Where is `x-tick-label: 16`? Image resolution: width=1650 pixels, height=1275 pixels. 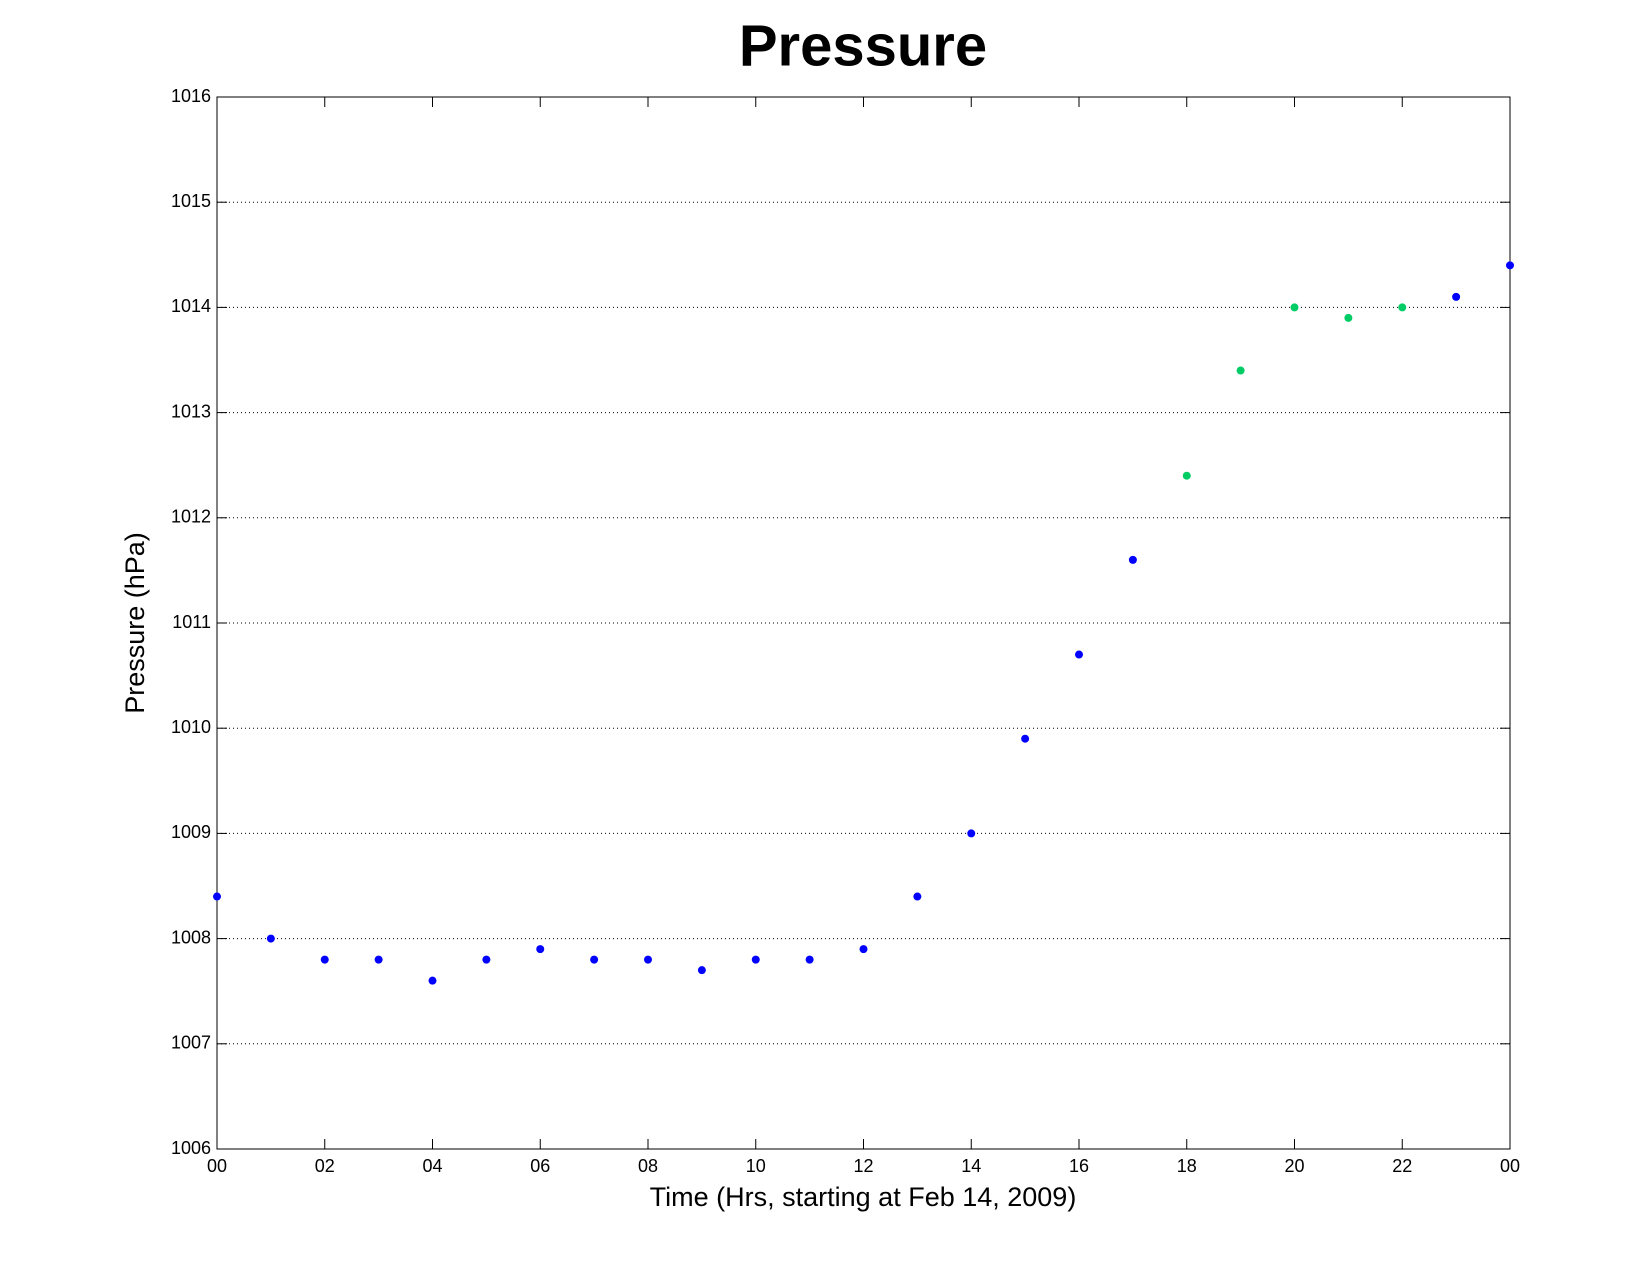 x-tick-label: 16 is located at coordinates (1079, 1166).